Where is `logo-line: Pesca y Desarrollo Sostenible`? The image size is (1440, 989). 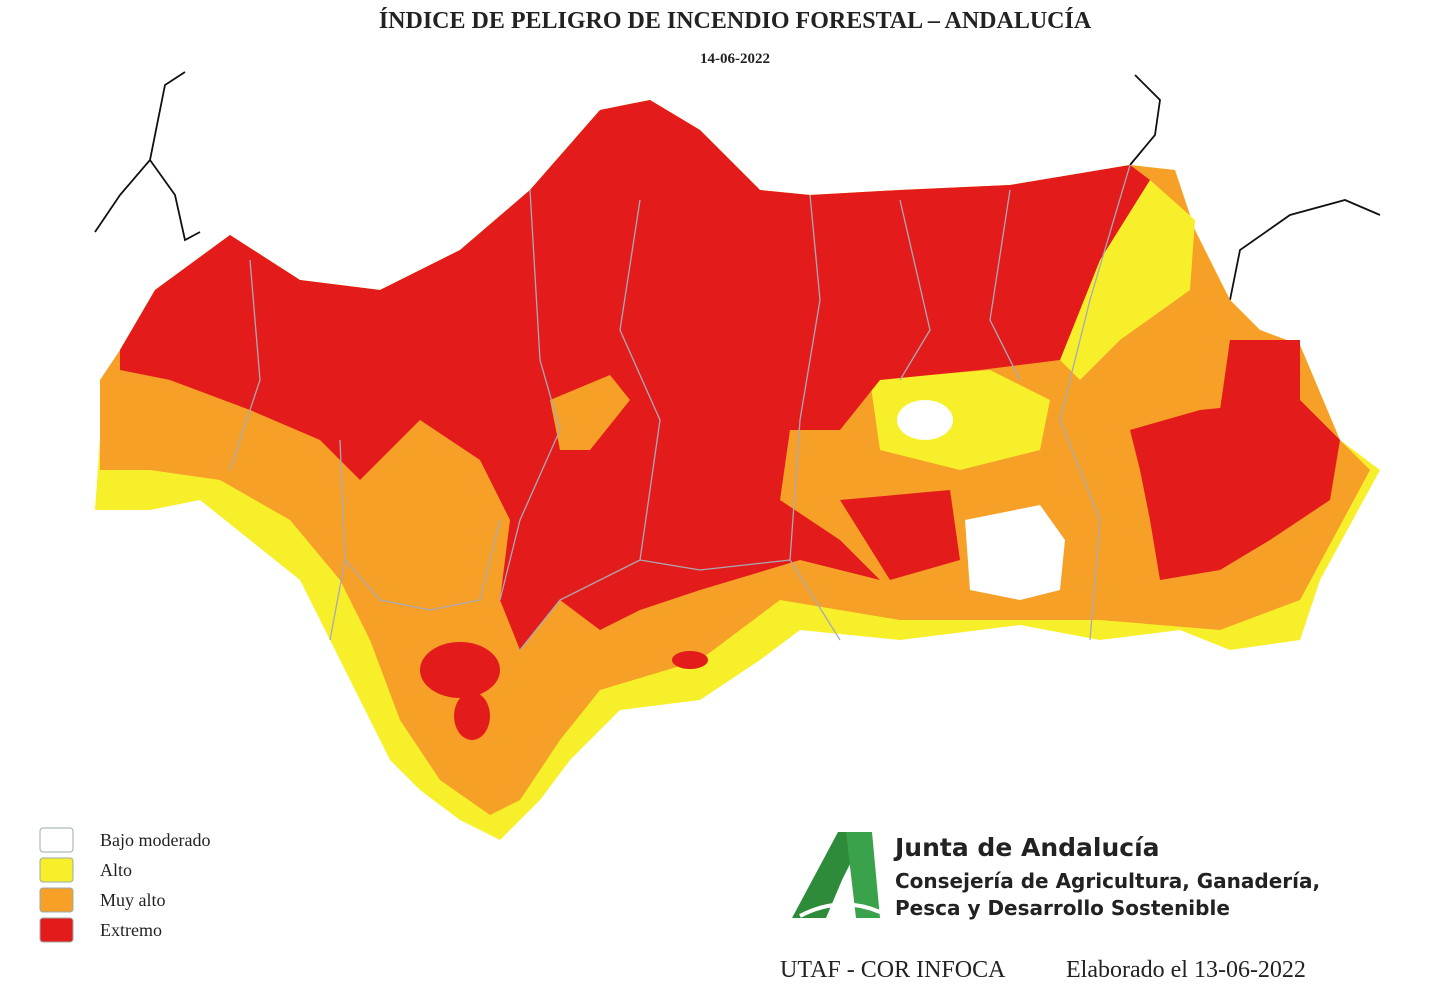 logo-line: Pesca y Desarrollo Sostenible is located at coordinates (1062, 908).